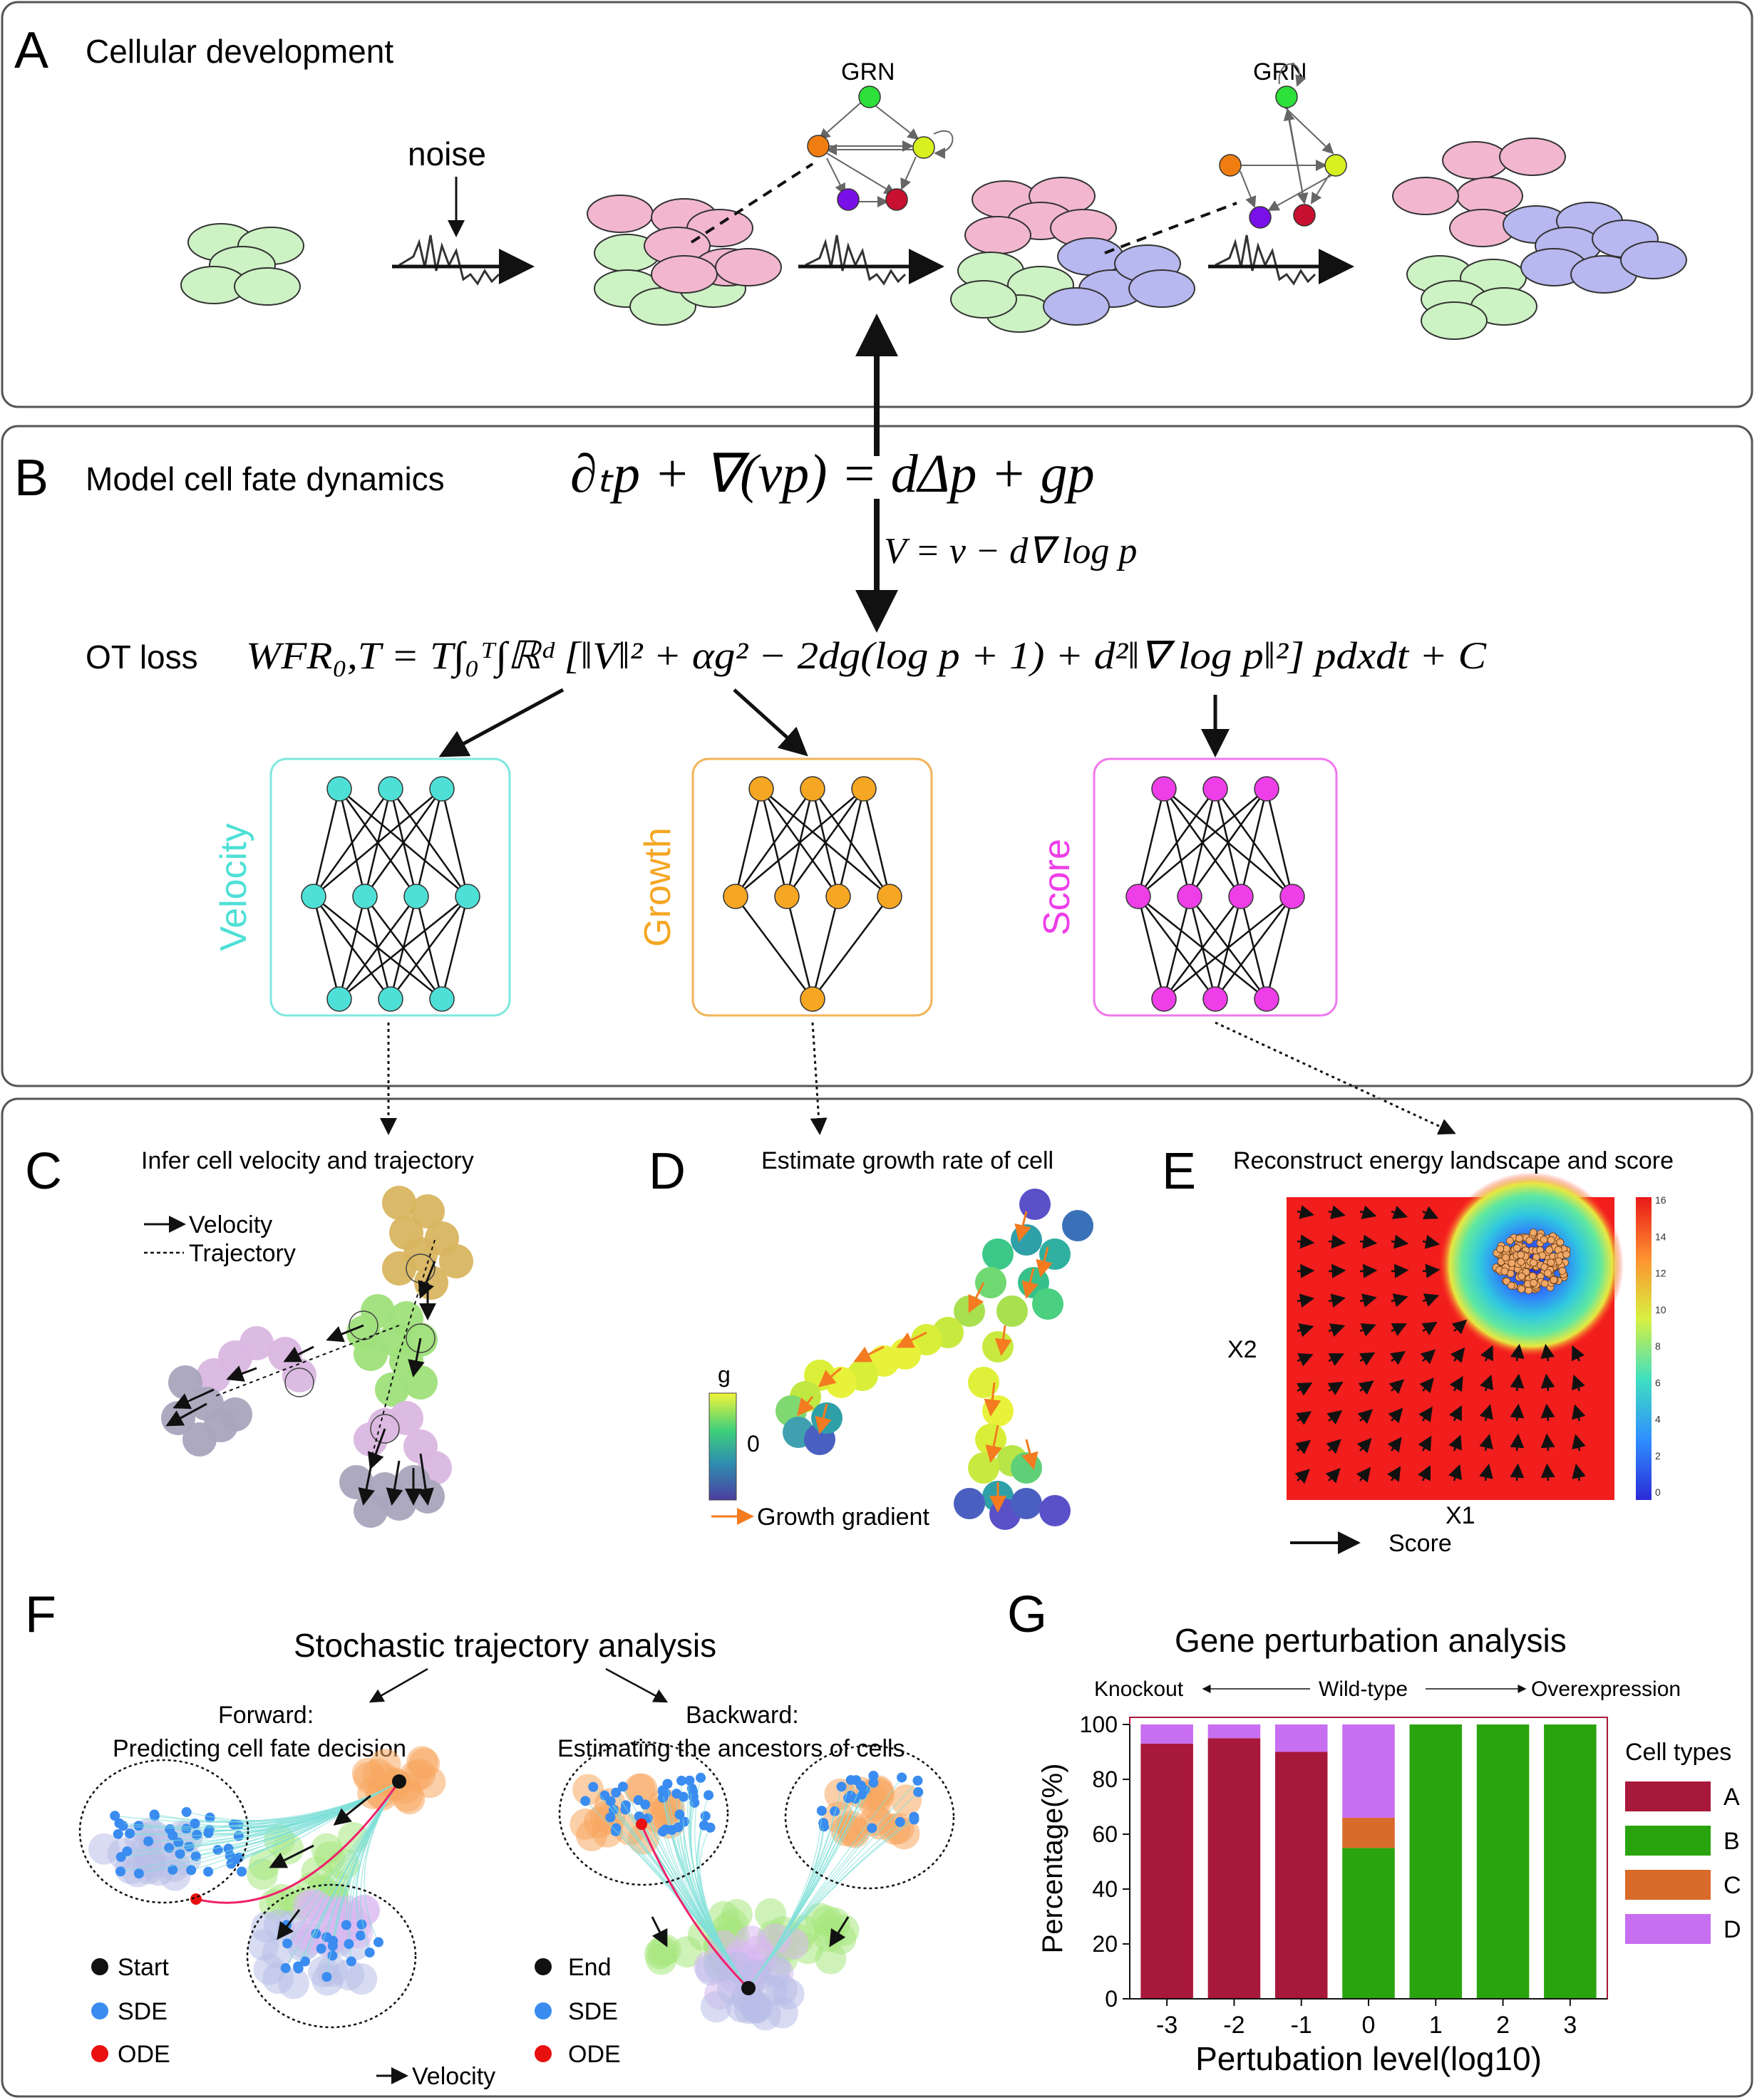 This screenshot has height=2100, width=1757. Describe the element at coordinates (291, 1856) in the screenshot. I see `f-velocity-arrow` at that location.